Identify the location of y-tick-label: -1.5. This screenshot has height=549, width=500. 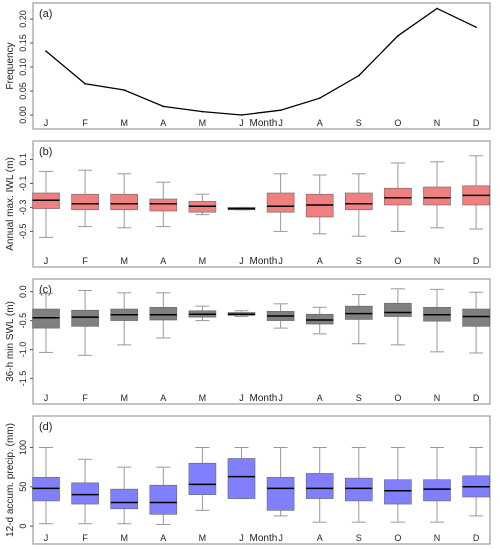
(23, 379).